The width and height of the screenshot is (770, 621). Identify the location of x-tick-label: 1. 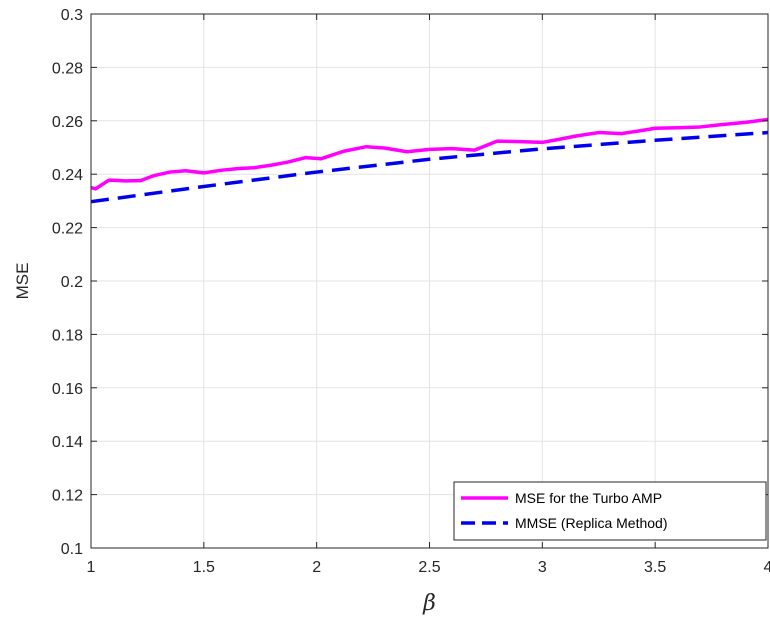
(91, 567).